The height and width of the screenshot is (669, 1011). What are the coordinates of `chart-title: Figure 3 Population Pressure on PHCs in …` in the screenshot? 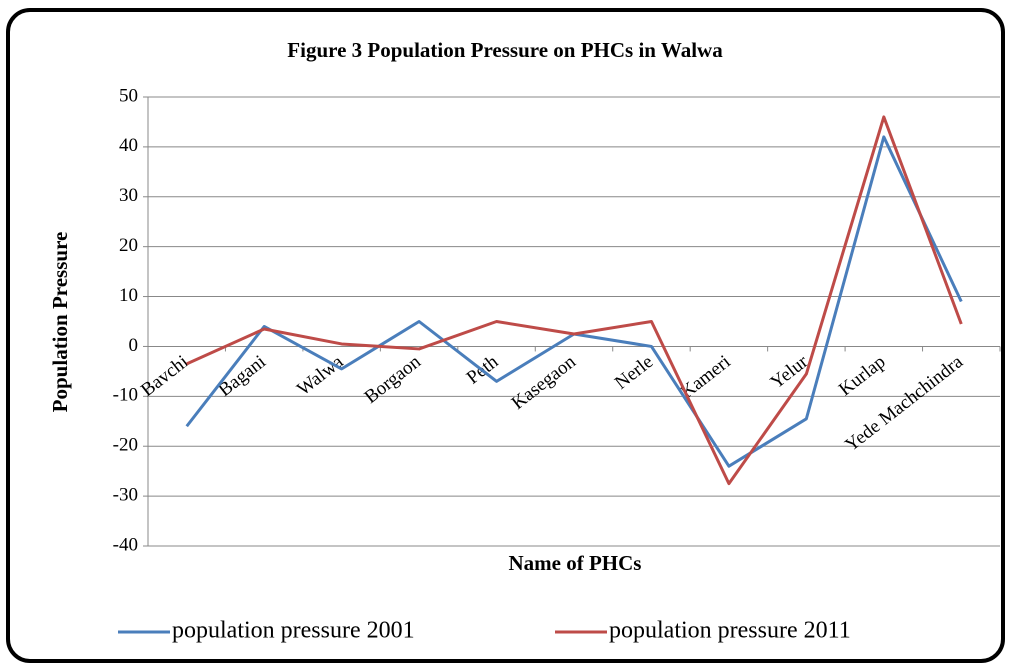 It's located at (505, 50).